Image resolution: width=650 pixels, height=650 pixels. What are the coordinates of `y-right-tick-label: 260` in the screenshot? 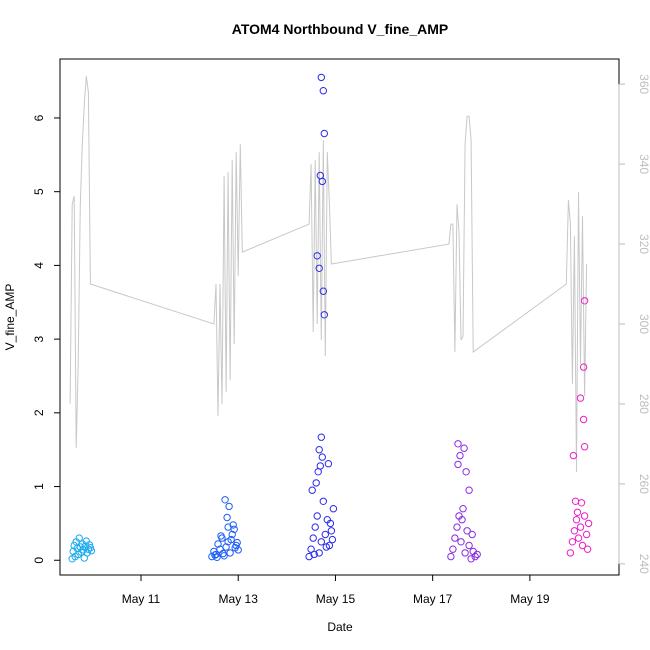 It's located at (643, 484).